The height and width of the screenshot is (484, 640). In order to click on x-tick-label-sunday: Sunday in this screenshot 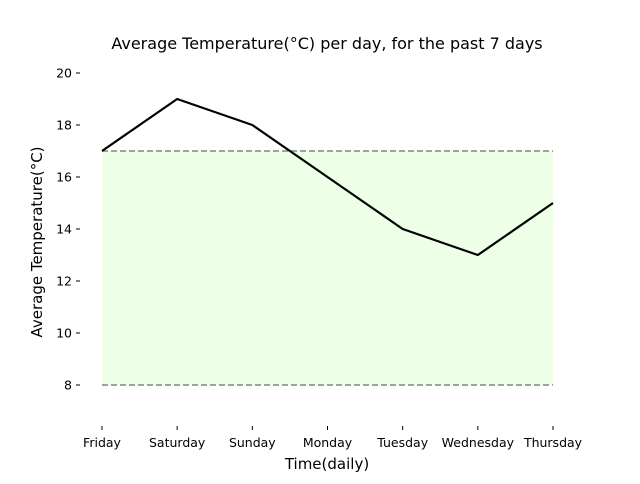, I will do `click(252, 442)`.